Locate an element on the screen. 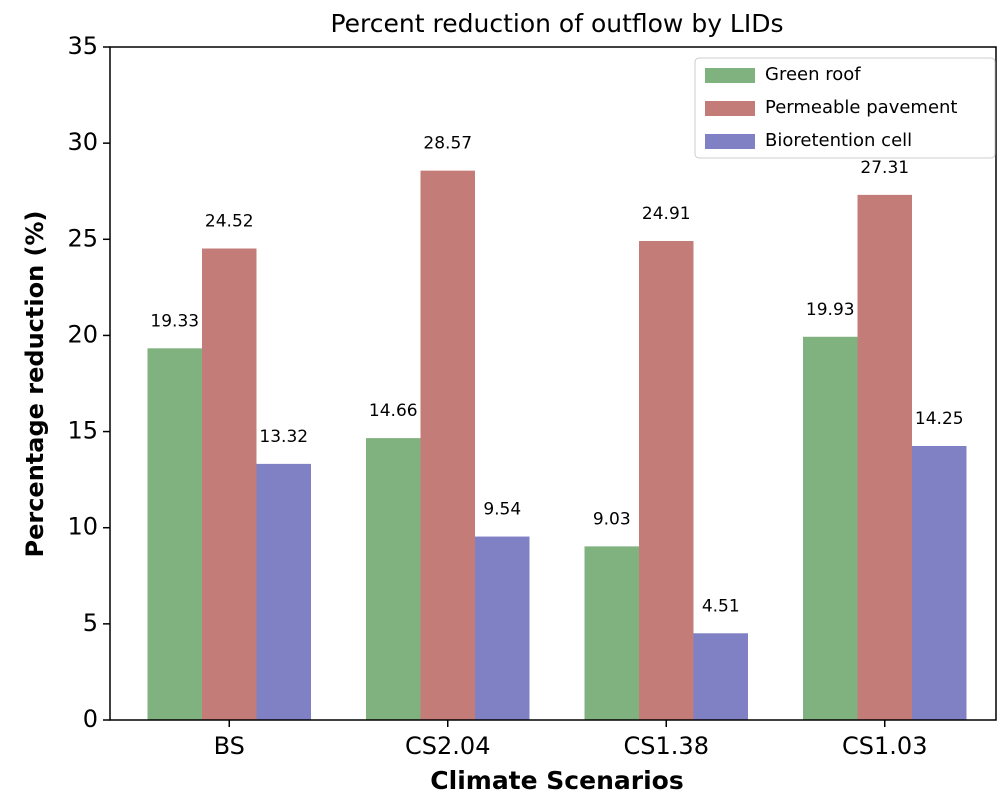 The width and height of the screenshot is (997, 791). y-axis-label: Percentage reduction (%) is located at coordinates (35, 384).